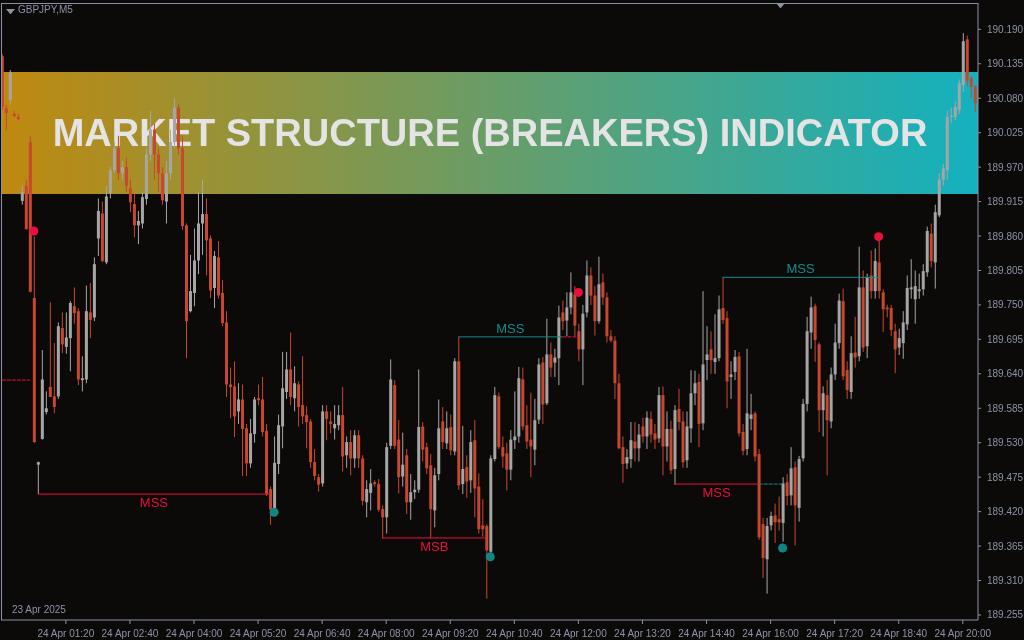 The height and width of the screenshot is (640, 1024). What do you see at coordinates (963, 633) in the screenshot?
I see `x-tick-label: 24 Apr 20:00` at bounding box center [963, 633].